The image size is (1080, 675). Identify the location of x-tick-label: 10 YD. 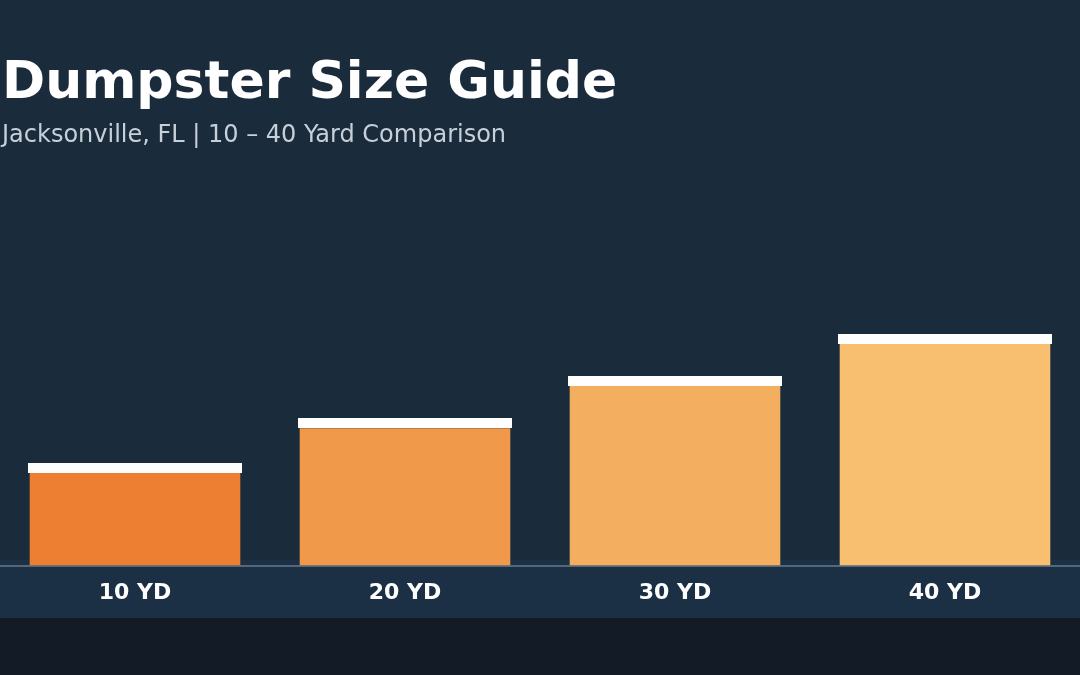
(135, 591).